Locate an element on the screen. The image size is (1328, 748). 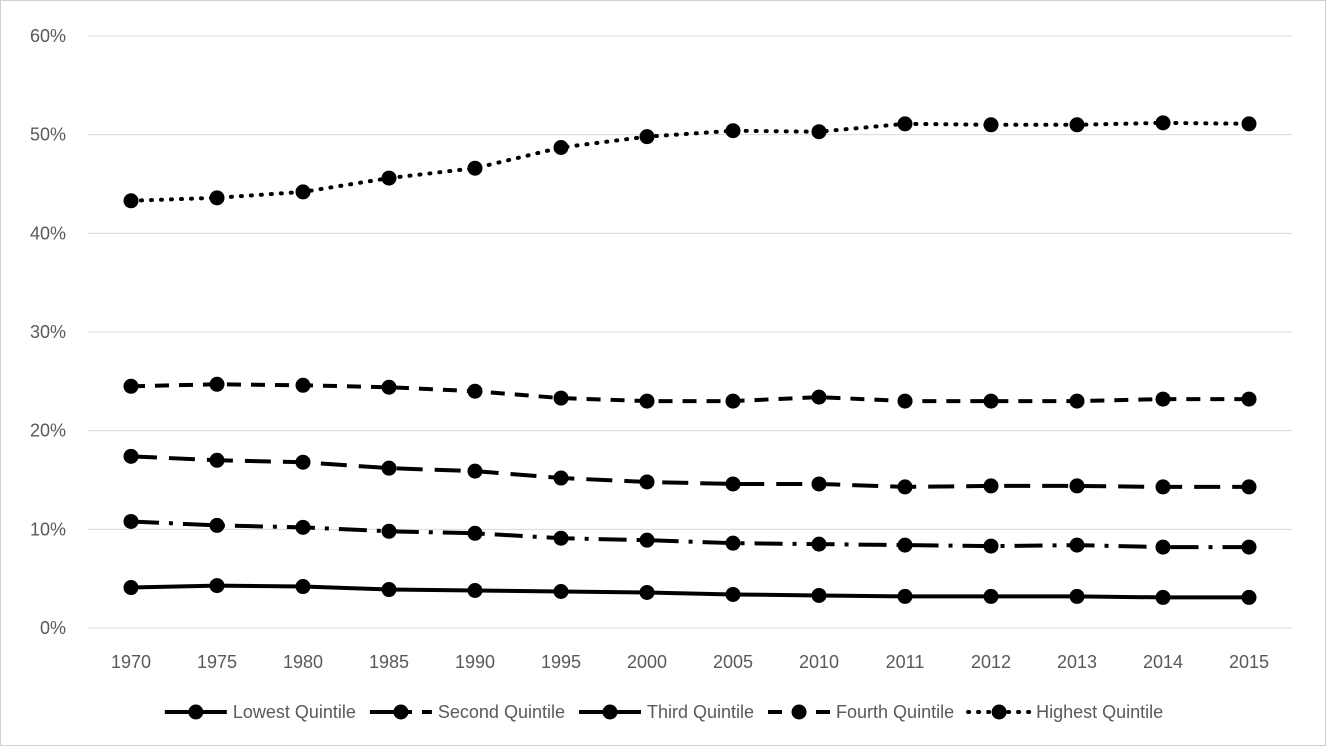
y-tick-label: 50% is located at coordinates (48, 135).